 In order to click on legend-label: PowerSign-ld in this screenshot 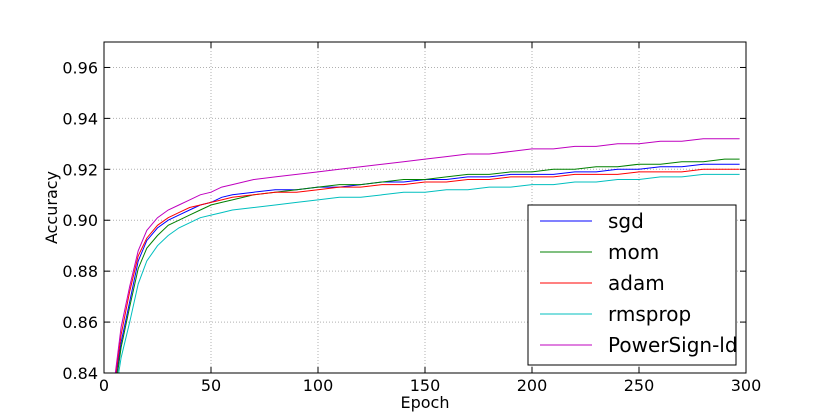, I will do `click(673, 345)`.